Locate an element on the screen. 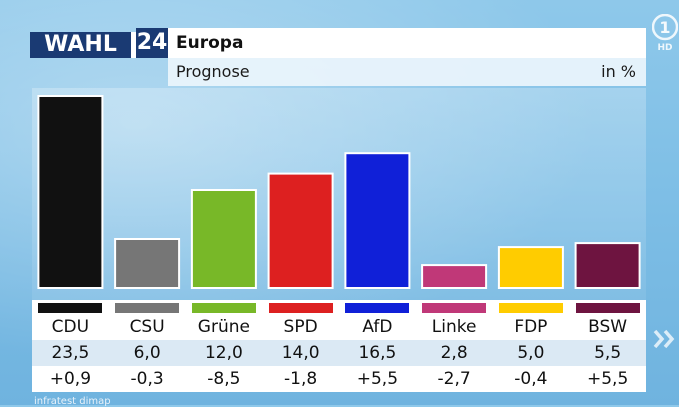  svg-text: 1 is located at coordinates (664, 27).